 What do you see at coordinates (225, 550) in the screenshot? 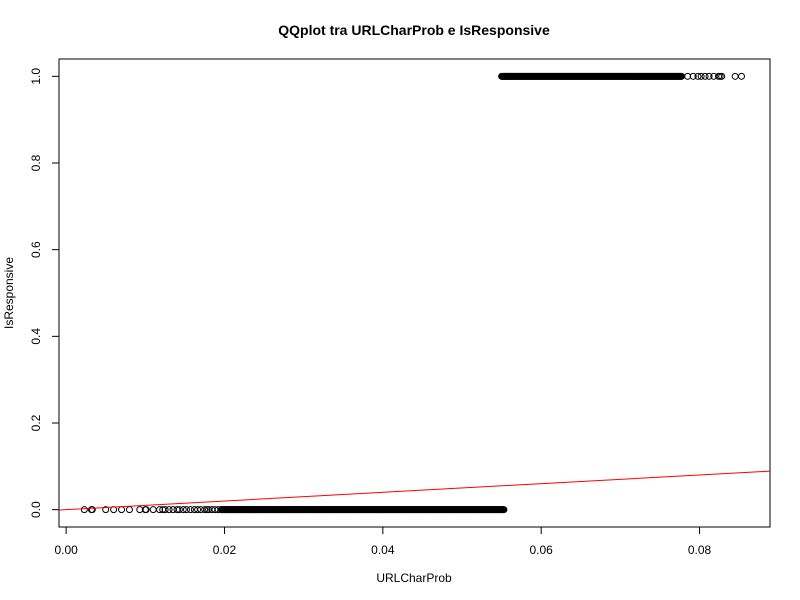
I see `x-tick-label: 0.02` at bounding box center [225, 550].